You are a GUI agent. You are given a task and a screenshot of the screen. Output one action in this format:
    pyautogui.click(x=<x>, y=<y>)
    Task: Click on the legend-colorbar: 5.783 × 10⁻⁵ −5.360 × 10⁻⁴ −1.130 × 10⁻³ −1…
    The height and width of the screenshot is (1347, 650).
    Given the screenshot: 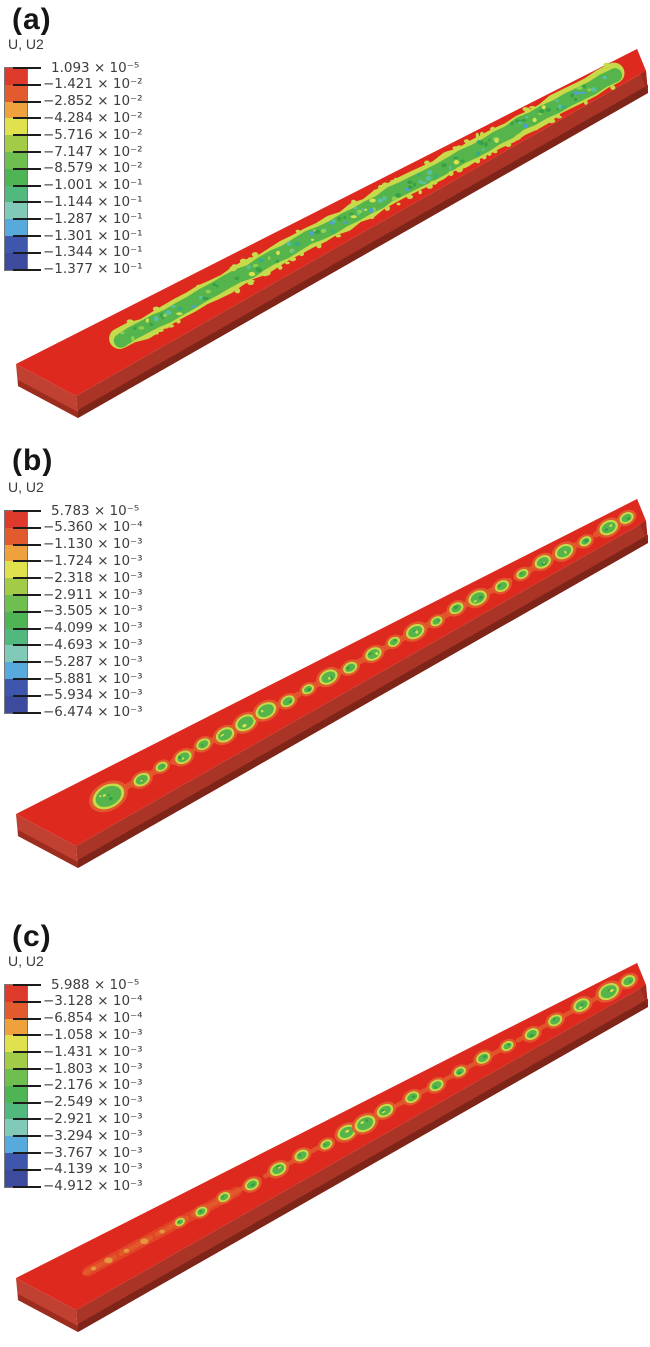 What is the action you would take?
    pyautogui.click(x=114, y=612)
    